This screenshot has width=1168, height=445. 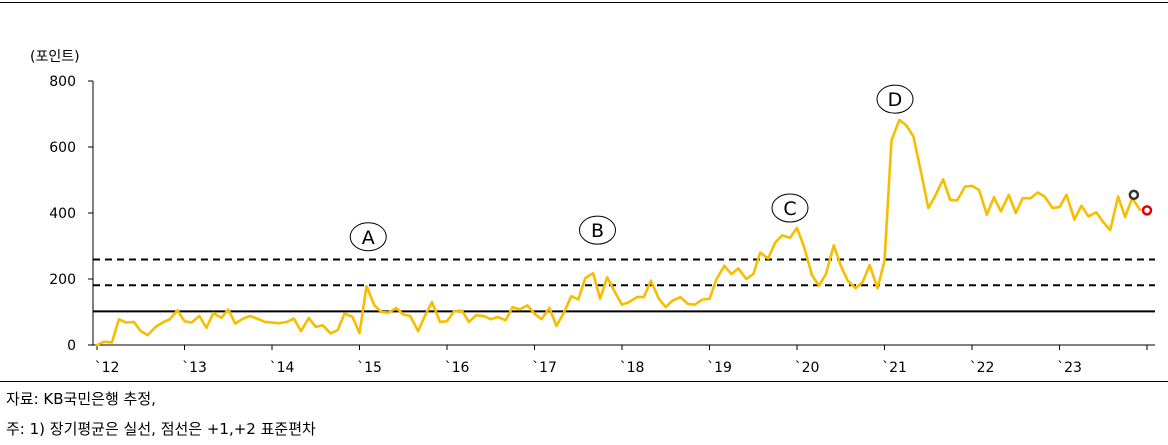 What do you see at coordinates (584, 381) in the screenshot?
I see `bottom-rule` at bounding box center [584, 381].